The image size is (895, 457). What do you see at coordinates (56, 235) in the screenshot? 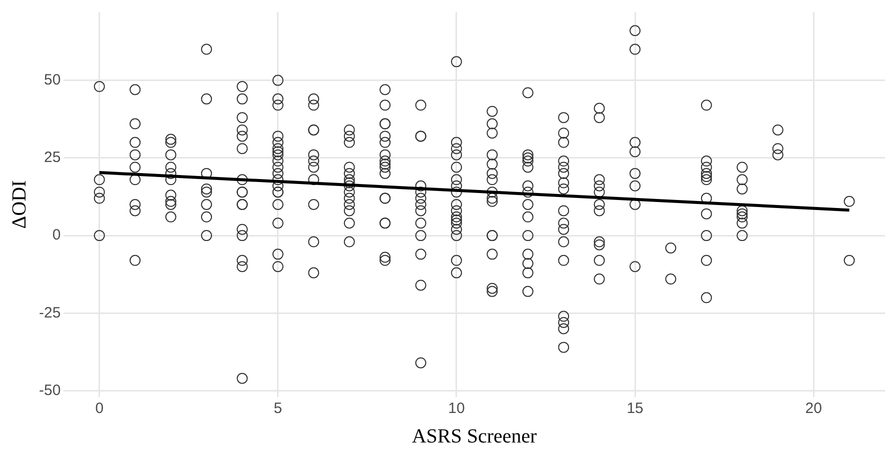
I see `y-tick-label: 0` at bounding box center [56, 235].